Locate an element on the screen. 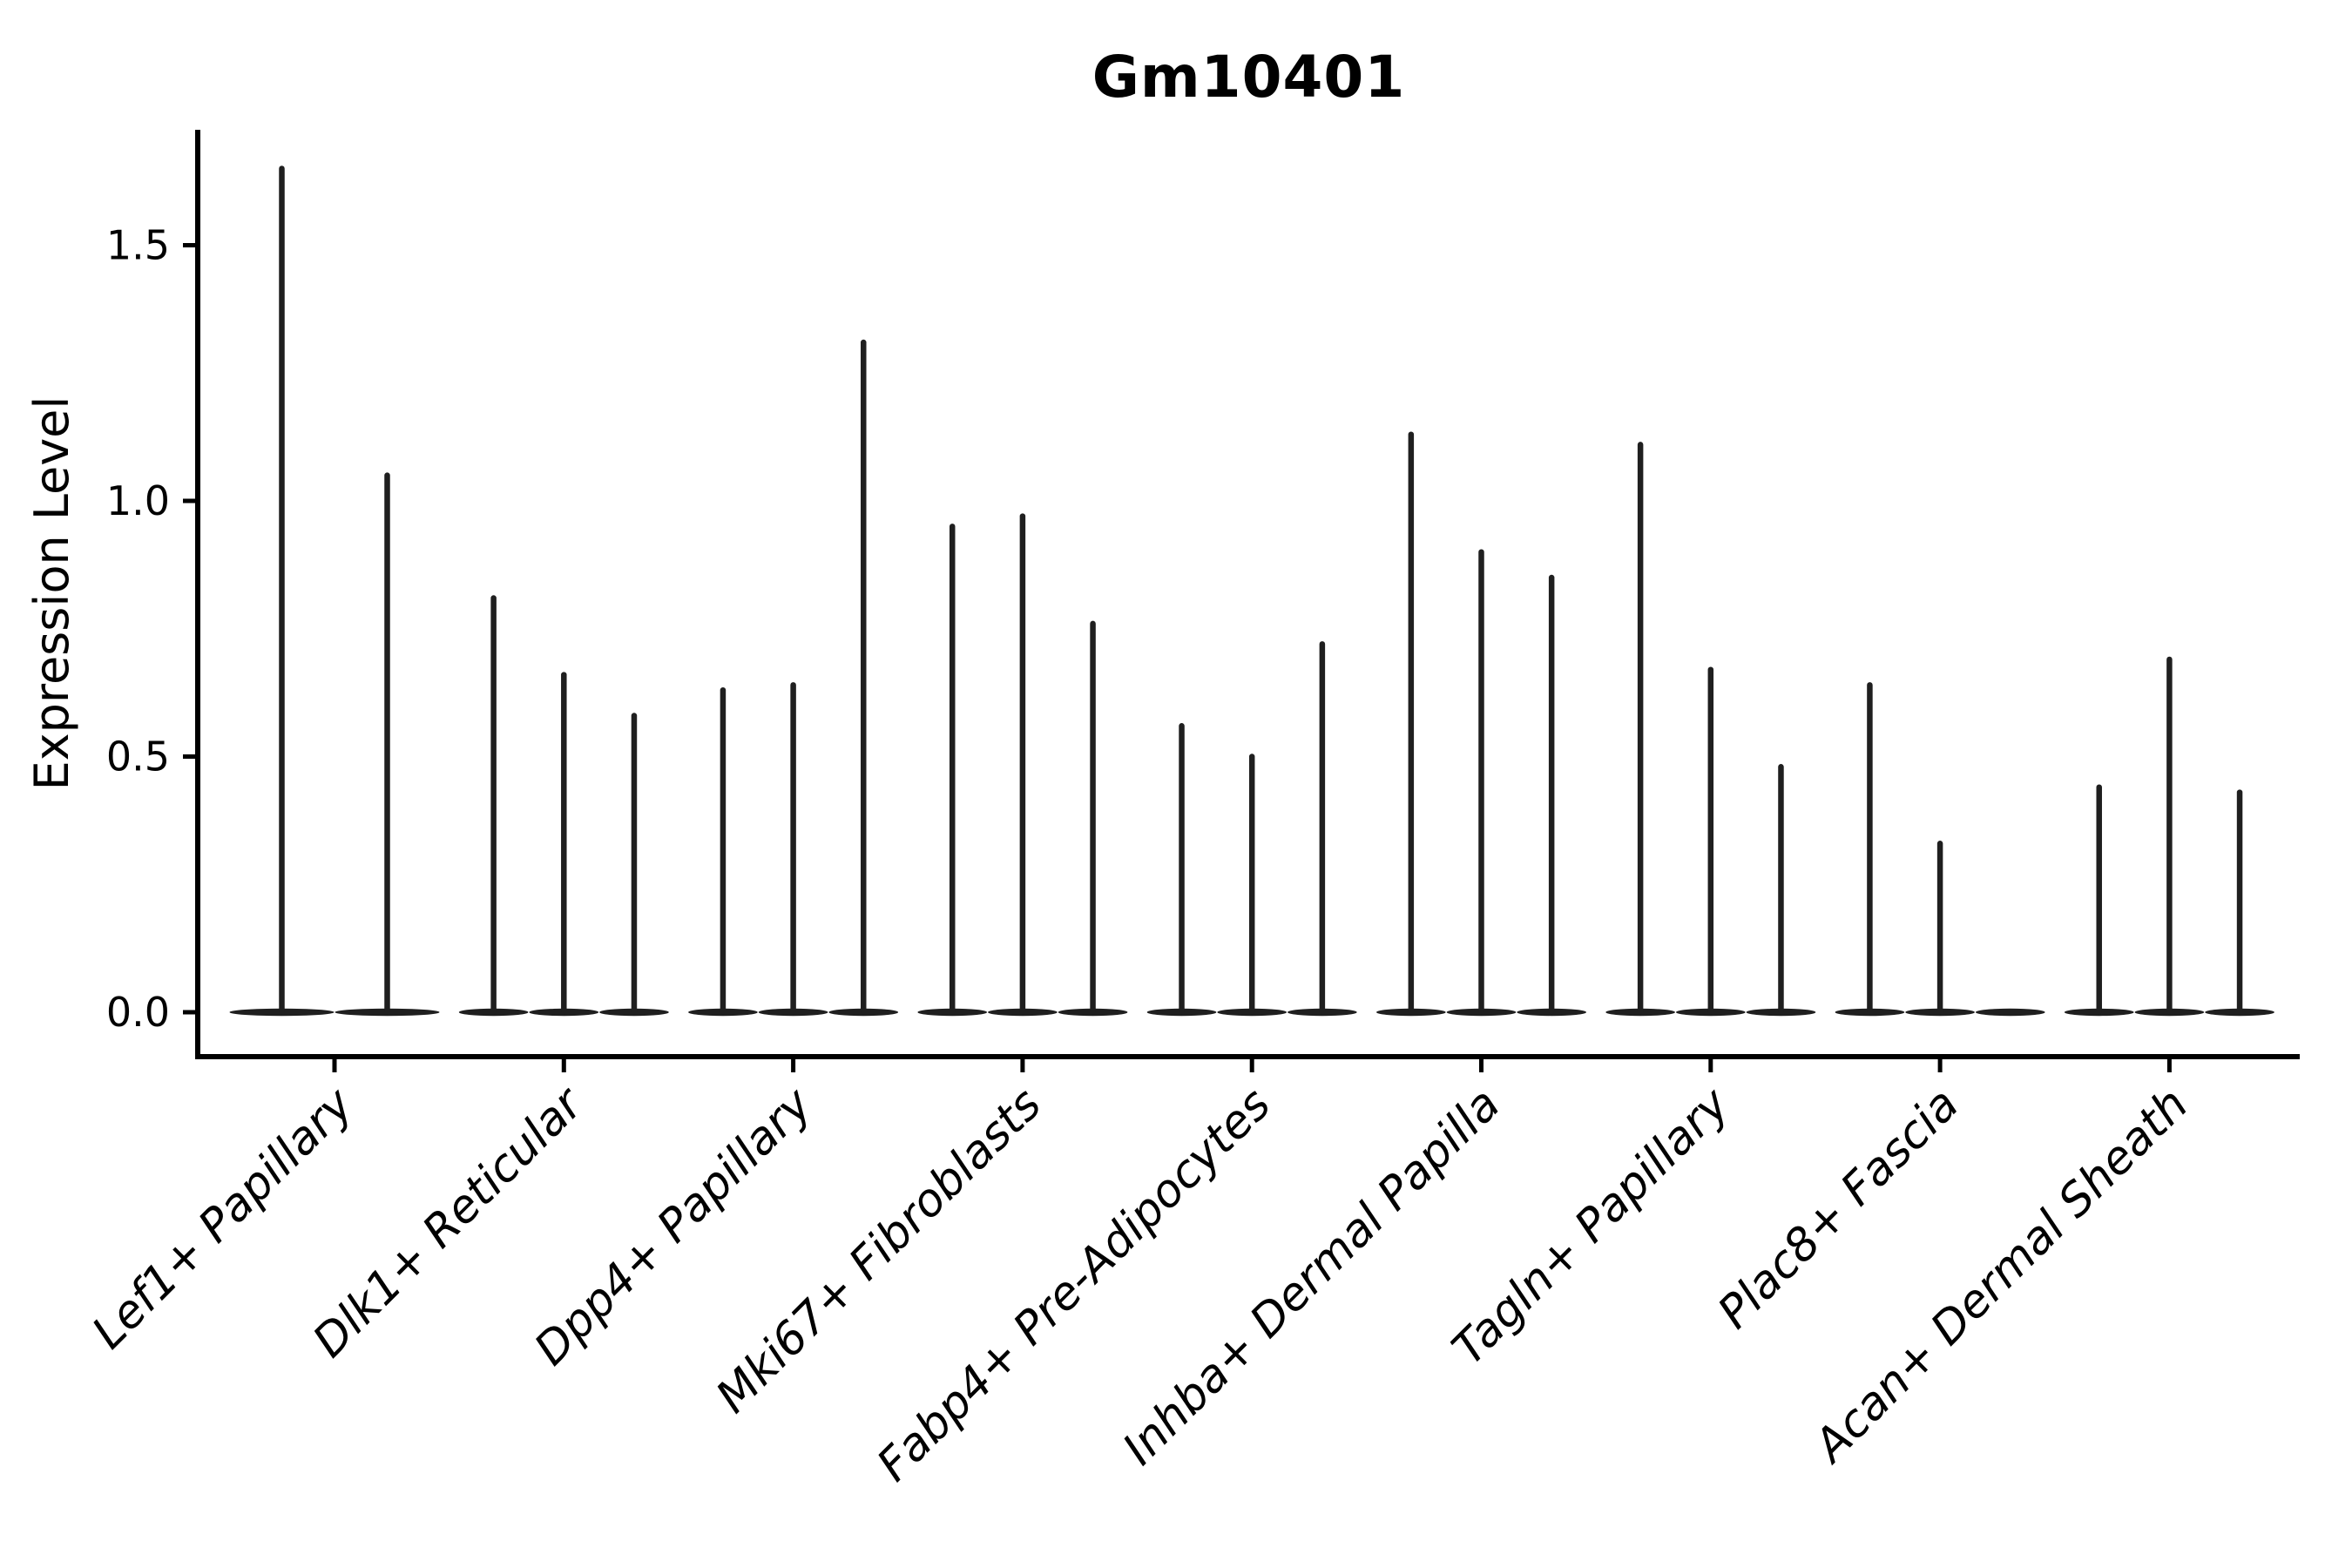 This screenshot has width=2352, height=1568. y-tick-label: 1.5 is located at coordinates (138, 245).